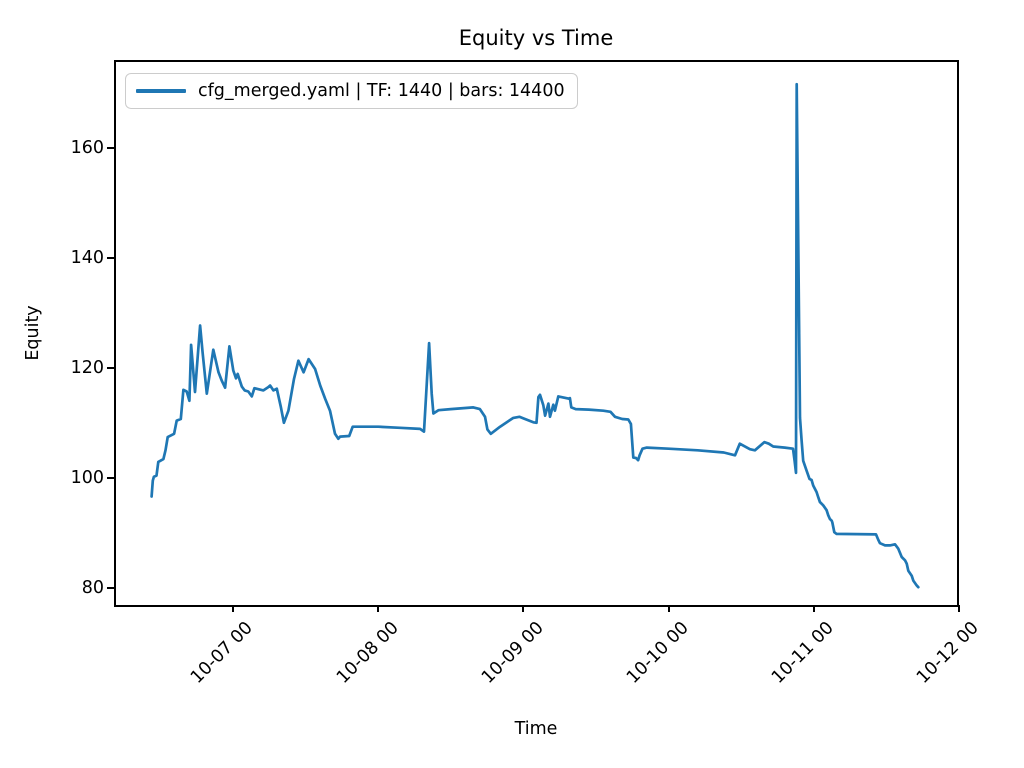 The width and height of the screenshot is (1024, 768). What do you see at coordinates (657, 653) in the screenshot?
I see `x-tick-label: 10-10 00` at bounding box center [657, 653].